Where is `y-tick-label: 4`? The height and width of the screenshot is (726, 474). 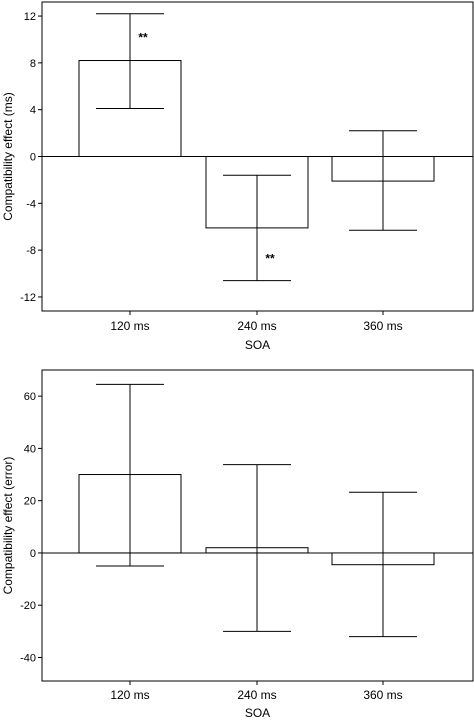 y-tick-label: 4 is located at coordinates (33, 111).